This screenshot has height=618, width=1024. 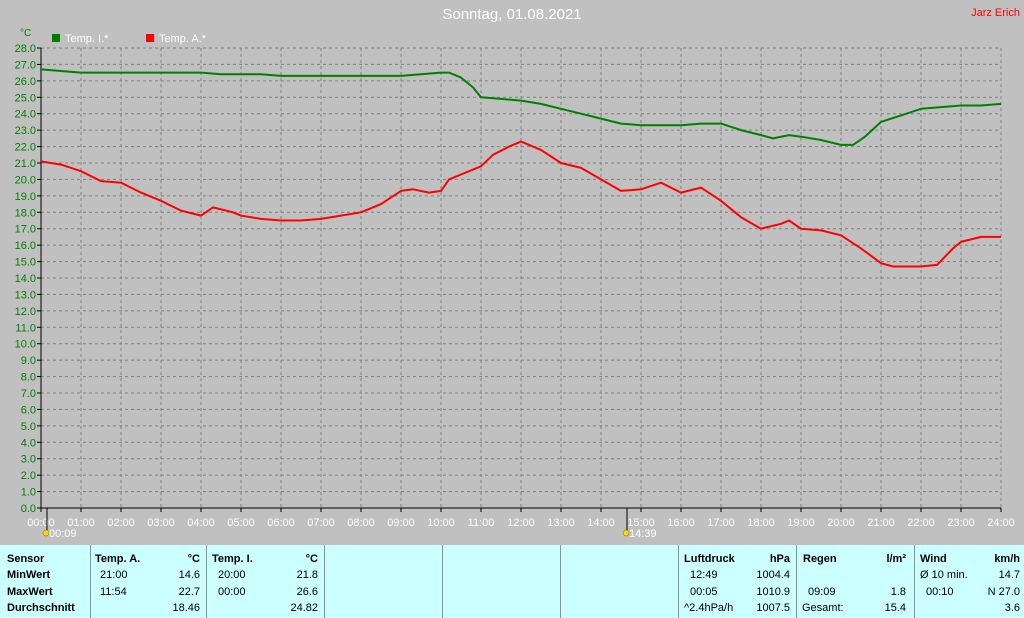 What do you see at coordinates (118, 559) in the screenshot?
I see `temp-a-header: Temp. A.` at bounding box center [118, 559].